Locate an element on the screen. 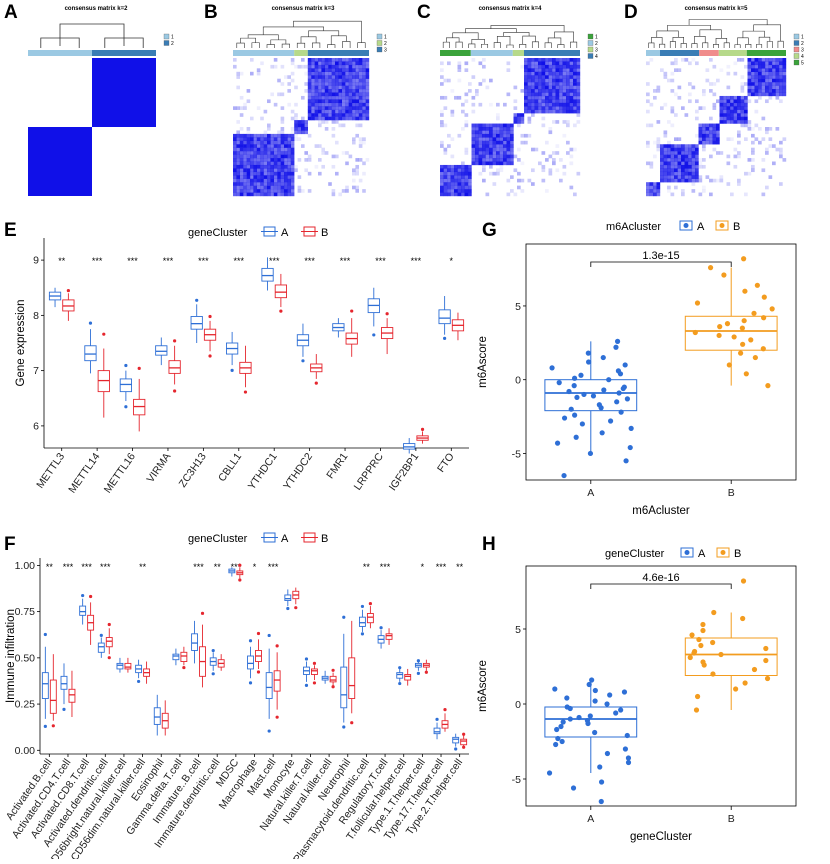  legend-key-dot is located at coordinates (687, 552).